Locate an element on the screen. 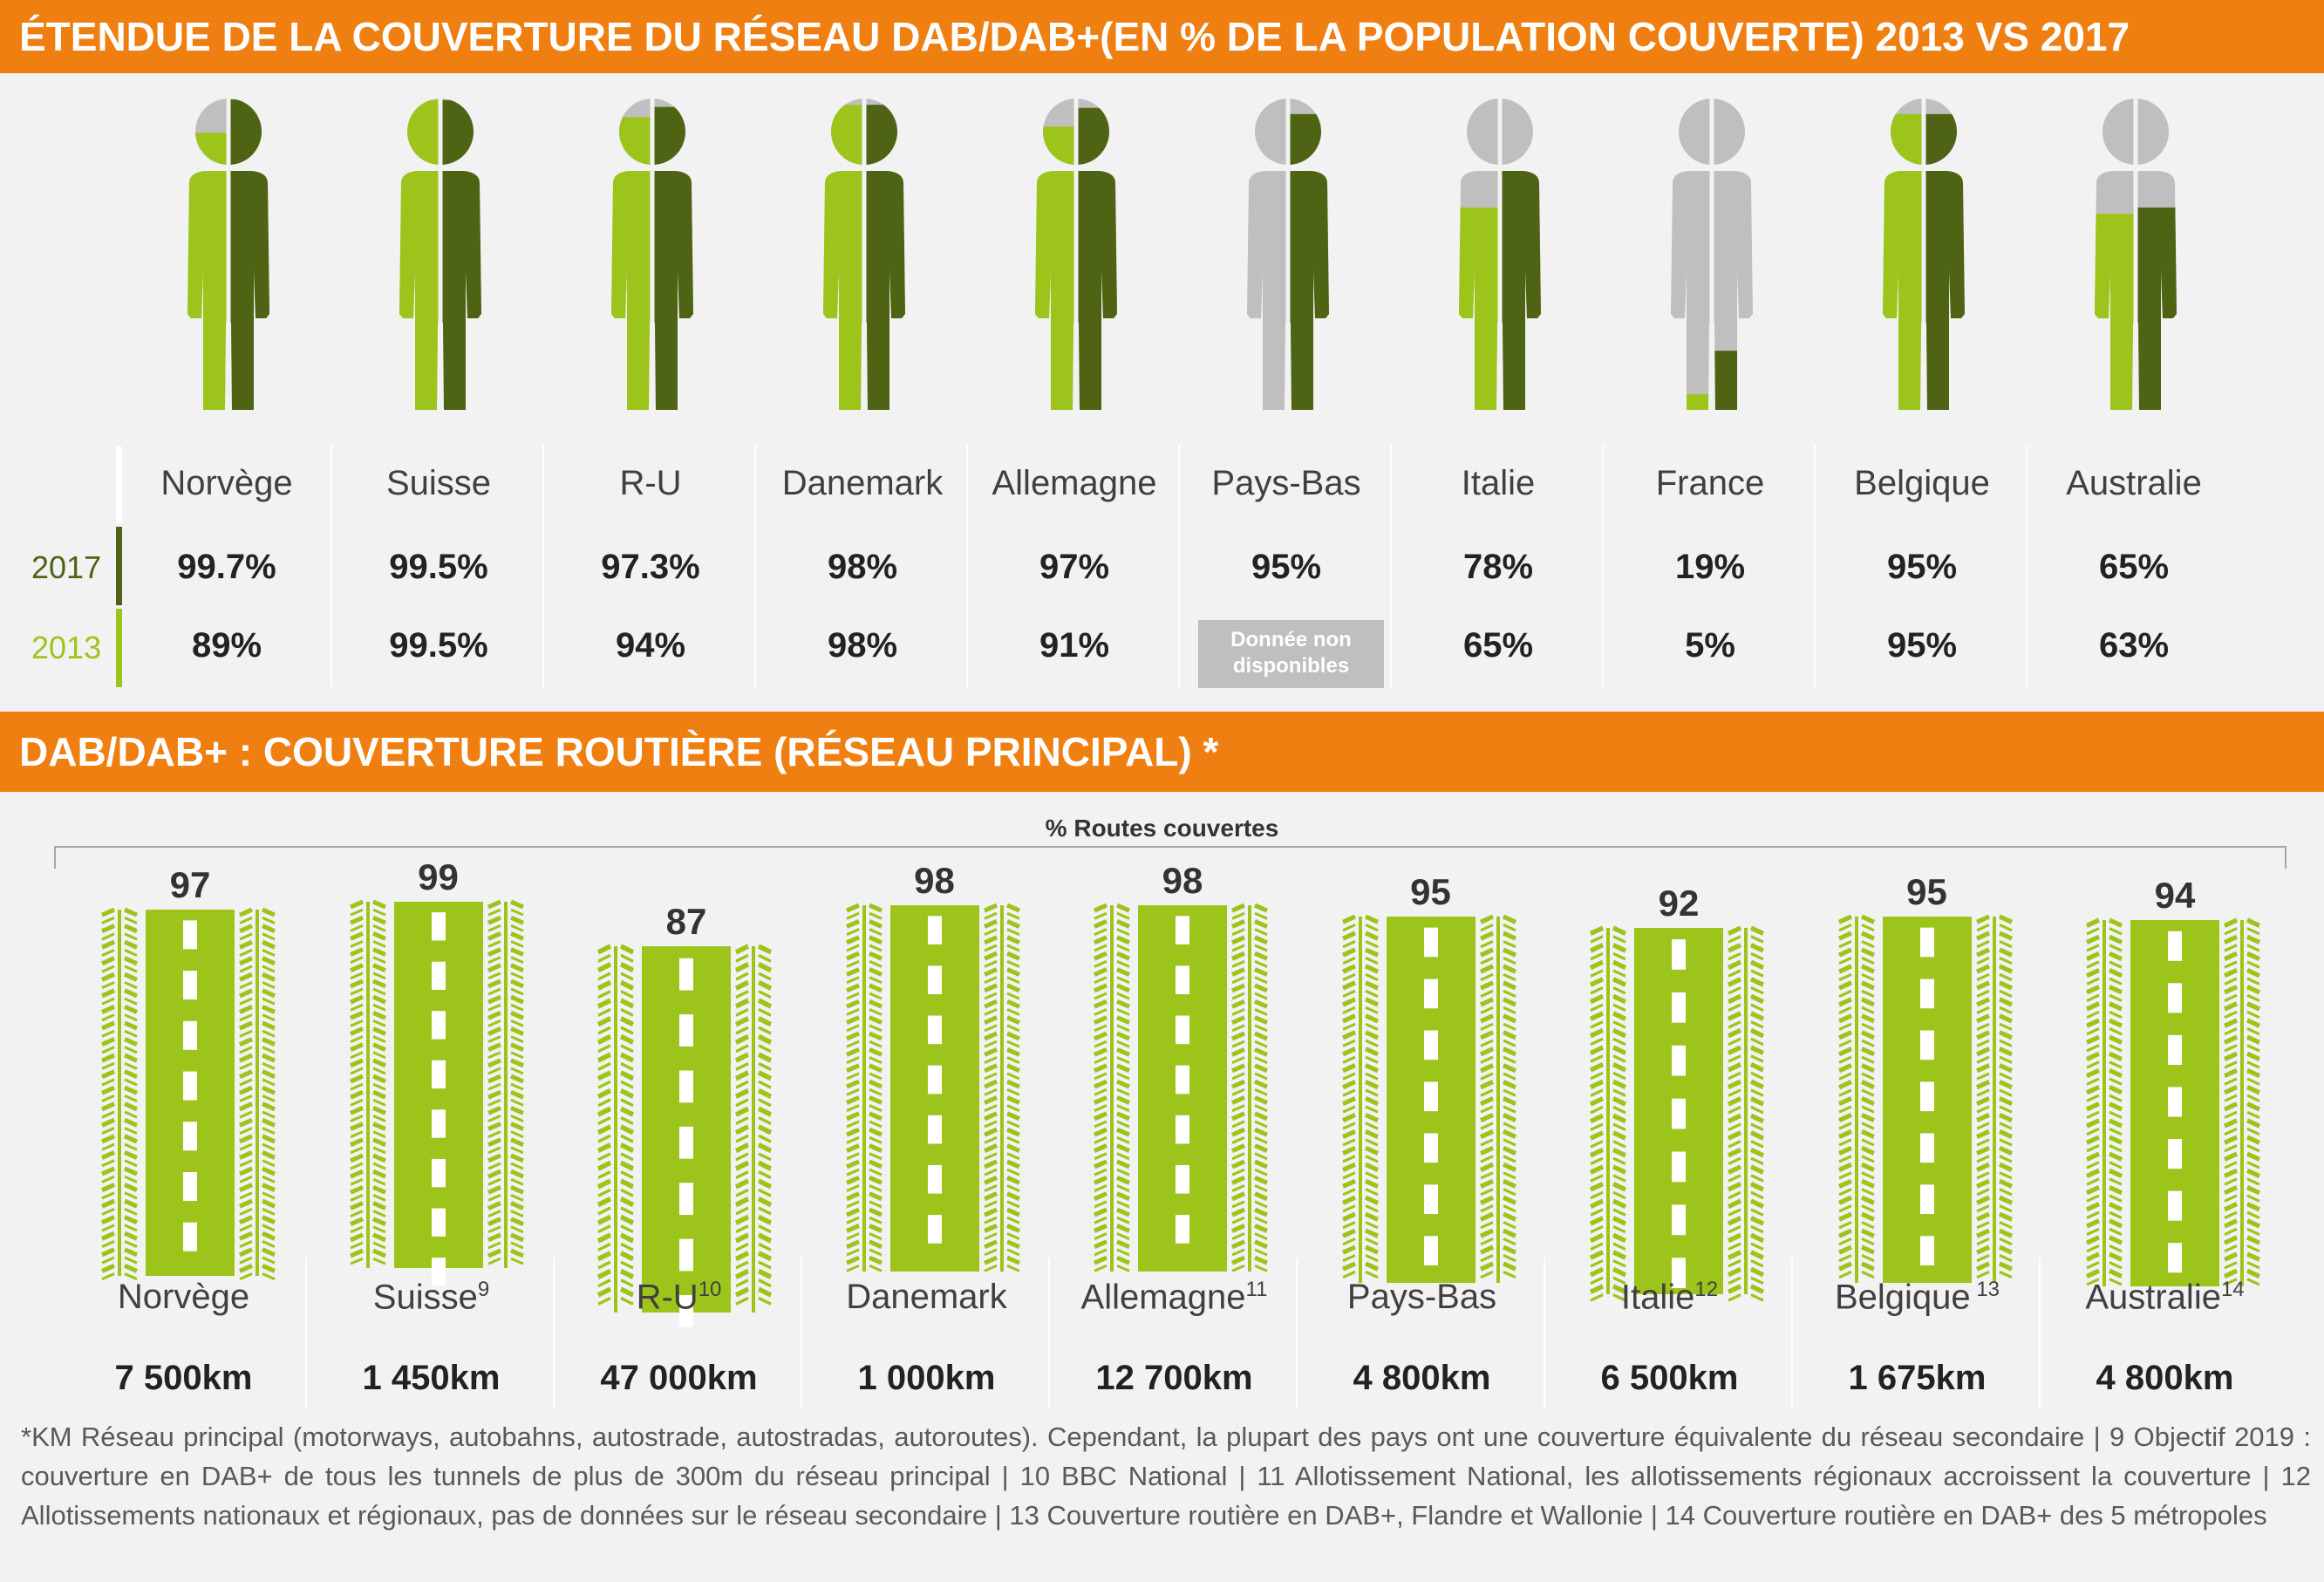  road-bar-belgique is located at coordinates (1927, 1098).